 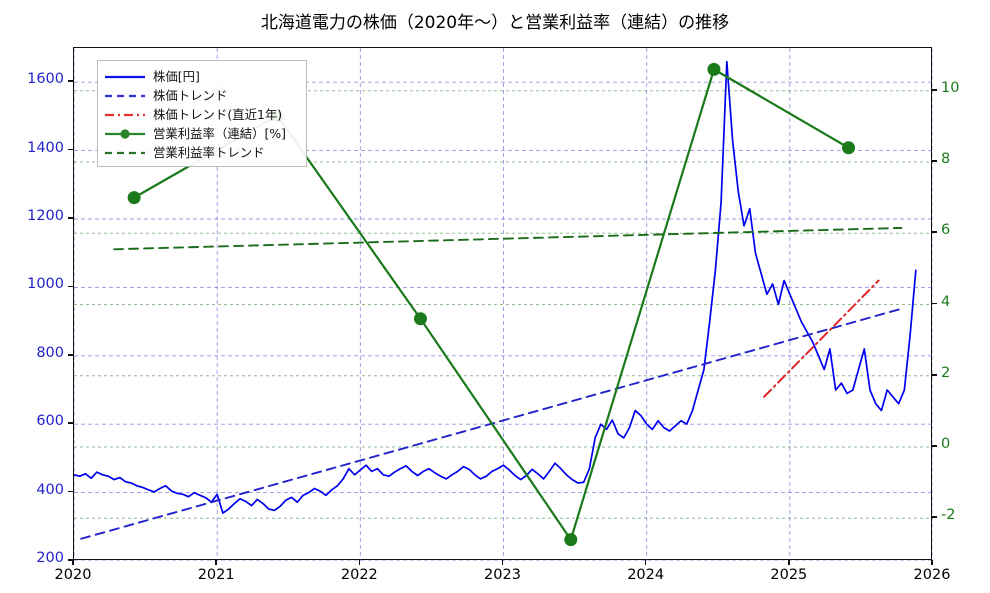 I want to click on y-tick-right: -2, so click(x=948, y=515).